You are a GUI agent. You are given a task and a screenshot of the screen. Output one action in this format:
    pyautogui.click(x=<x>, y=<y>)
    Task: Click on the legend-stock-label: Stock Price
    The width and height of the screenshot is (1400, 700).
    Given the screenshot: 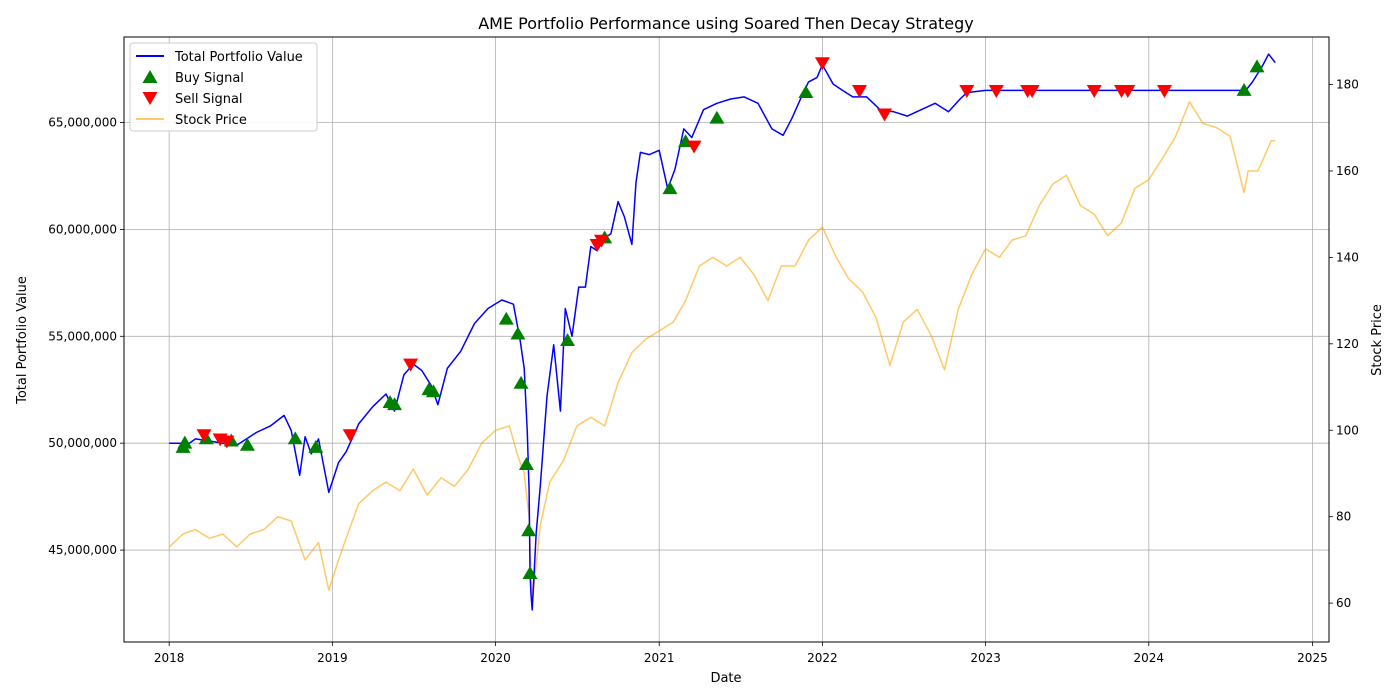 What is the action you would take?
    pyautogui.click(x=211, y=120)
    